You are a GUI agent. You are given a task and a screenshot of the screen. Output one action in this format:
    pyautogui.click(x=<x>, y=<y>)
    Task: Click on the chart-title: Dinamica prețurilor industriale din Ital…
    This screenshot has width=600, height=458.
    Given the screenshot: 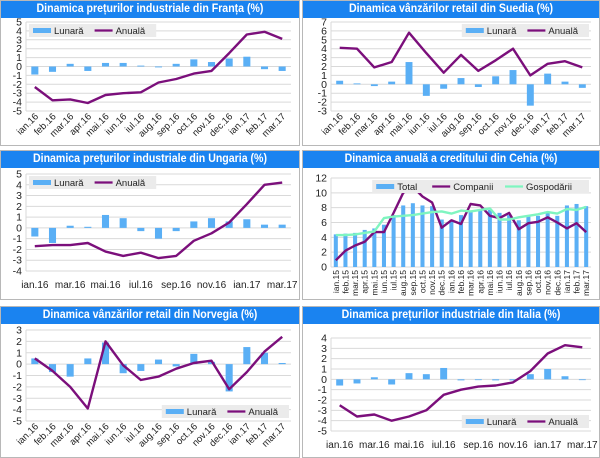 What is the action you would take?
    pyautogui.click(x=451, y=315)
    